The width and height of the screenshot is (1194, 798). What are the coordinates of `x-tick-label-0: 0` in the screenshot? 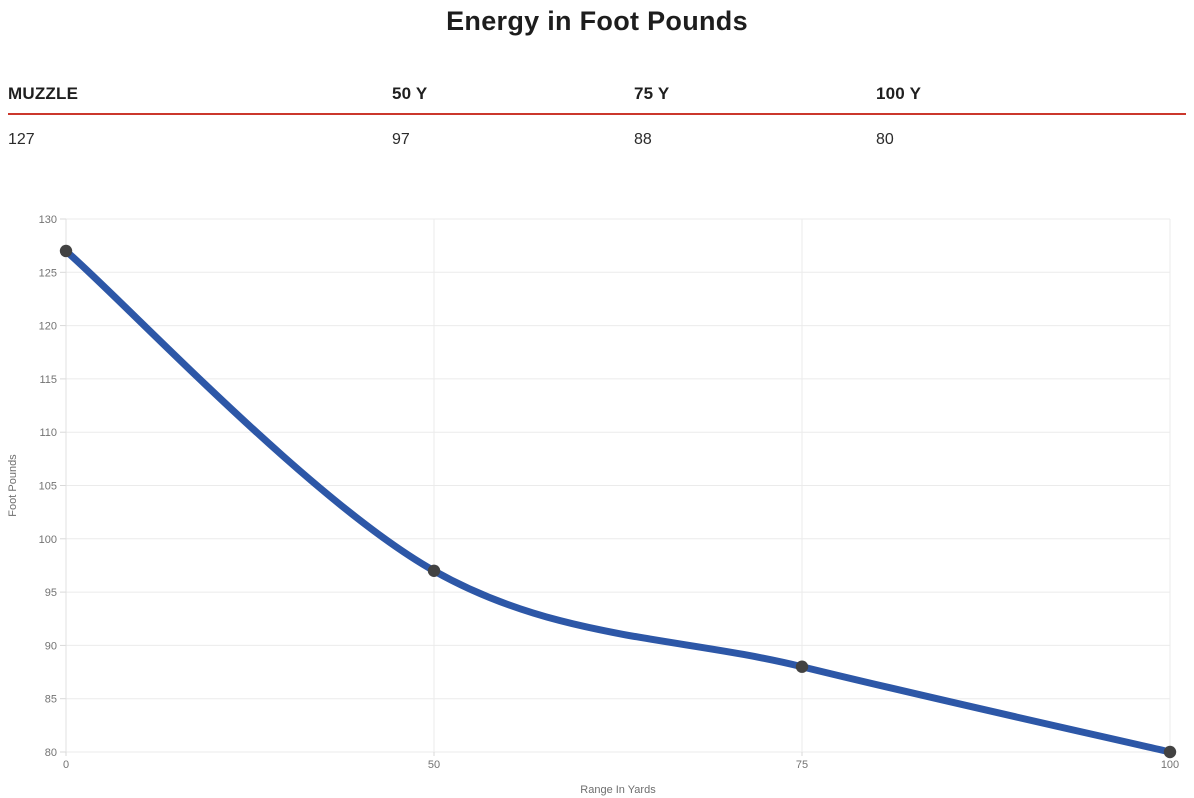 It's located at (66, 765).